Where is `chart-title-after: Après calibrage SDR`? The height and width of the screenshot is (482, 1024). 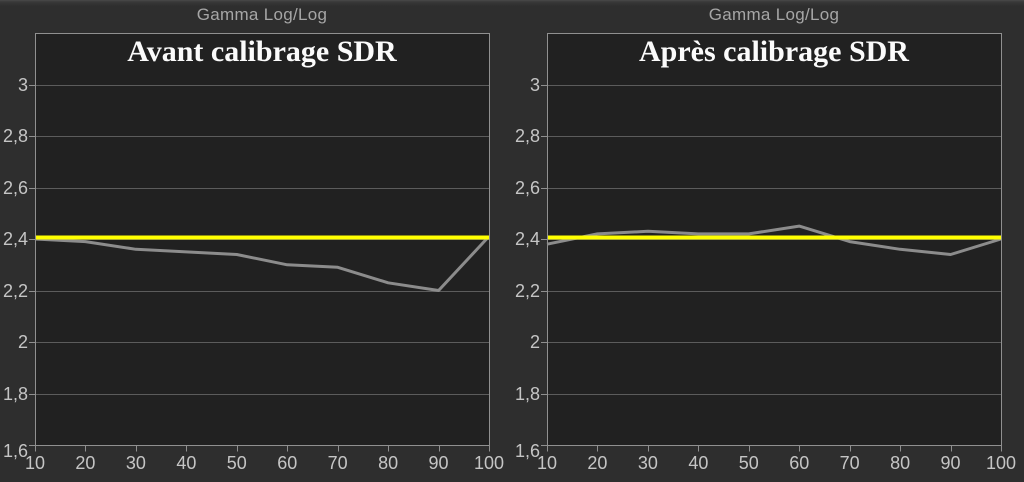
chart-title-after: Après calibrage SDR is located at coordinates (774, 51).